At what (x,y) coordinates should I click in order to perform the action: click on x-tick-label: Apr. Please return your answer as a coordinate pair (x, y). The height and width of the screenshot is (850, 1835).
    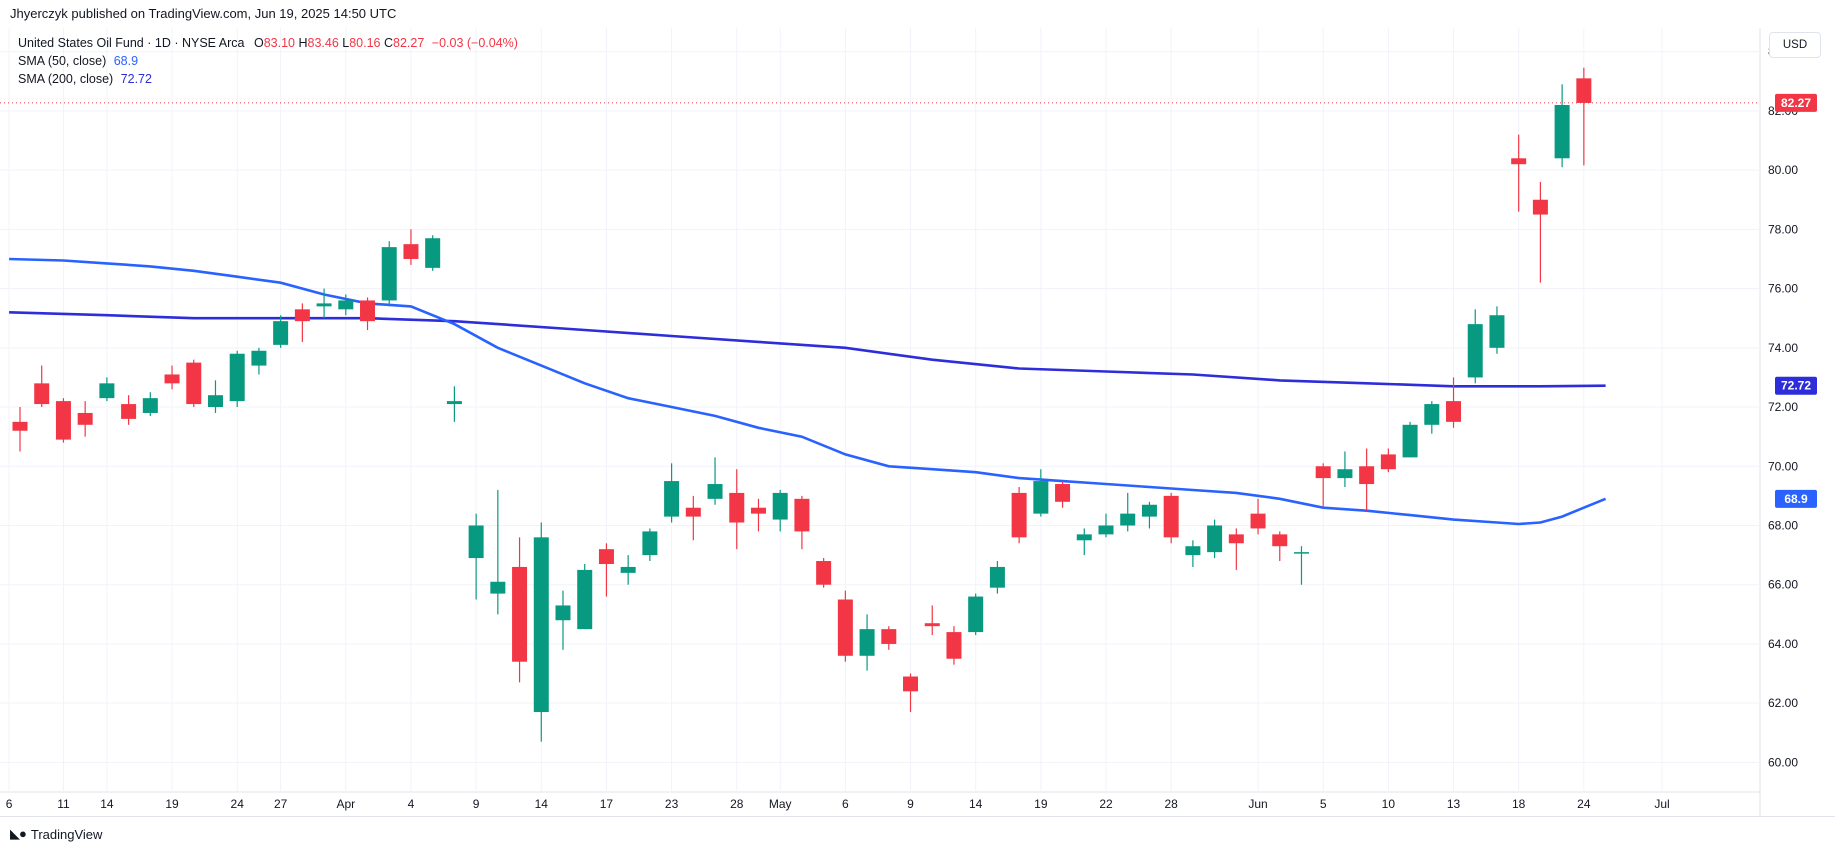
    Looking at the image, I should click on (345, 804).